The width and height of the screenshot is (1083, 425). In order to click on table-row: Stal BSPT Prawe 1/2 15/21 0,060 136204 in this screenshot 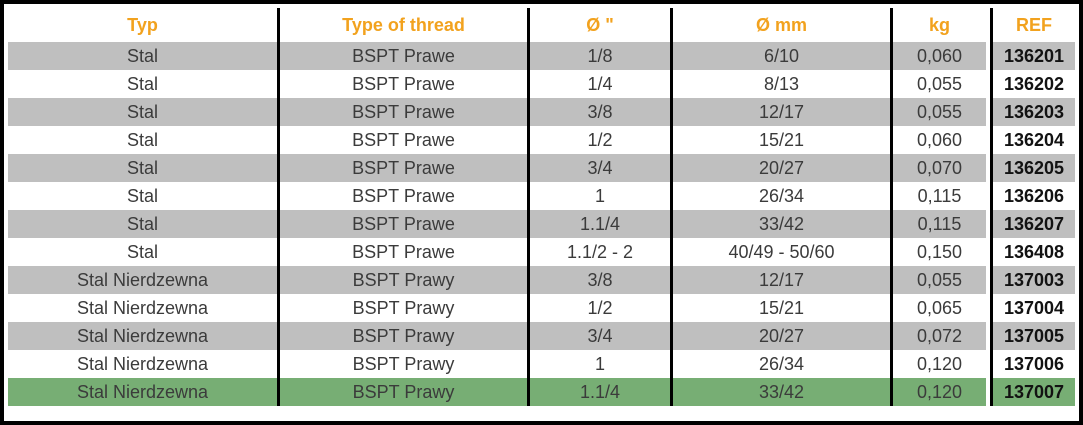, I will do `click(543, 140)`.